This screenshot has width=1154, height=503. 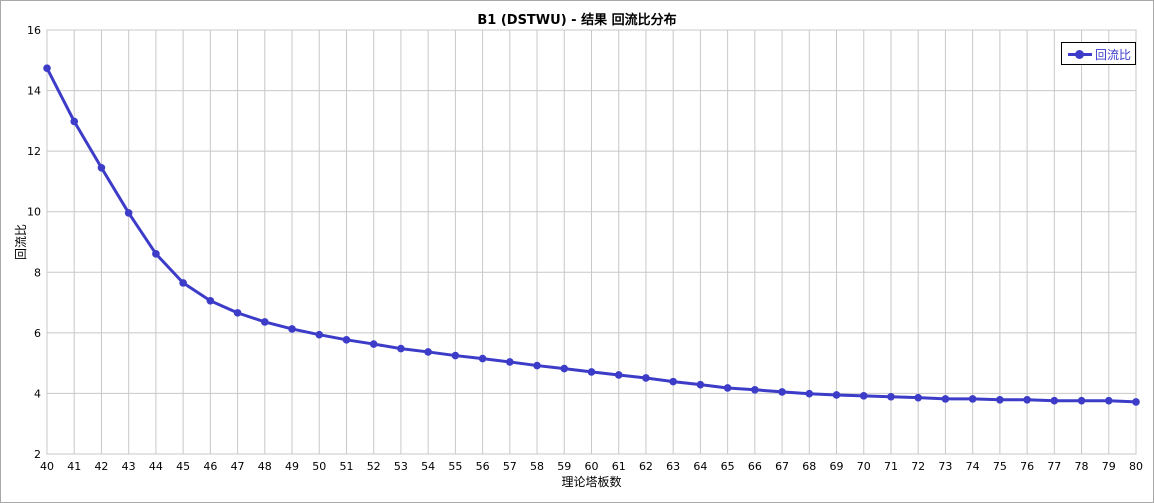 What do you see at coordinates (510, 466) in the screenshot?
I see `x-tick-label: 57` at bounding box center [510, 466].